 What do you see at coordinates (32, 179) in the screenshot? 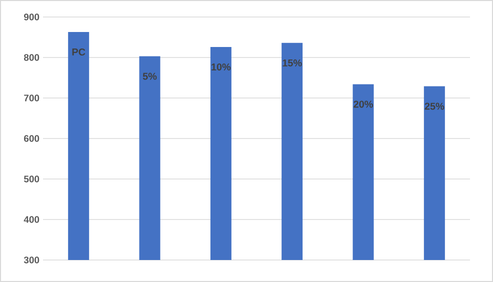
I see `y-tick-label: 500` at bounding box center [32, 179].